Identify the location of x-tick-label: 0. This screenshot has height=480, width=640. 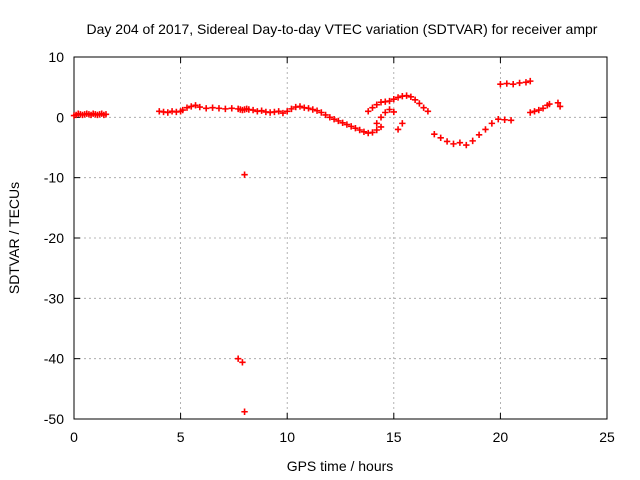
(74, 437).